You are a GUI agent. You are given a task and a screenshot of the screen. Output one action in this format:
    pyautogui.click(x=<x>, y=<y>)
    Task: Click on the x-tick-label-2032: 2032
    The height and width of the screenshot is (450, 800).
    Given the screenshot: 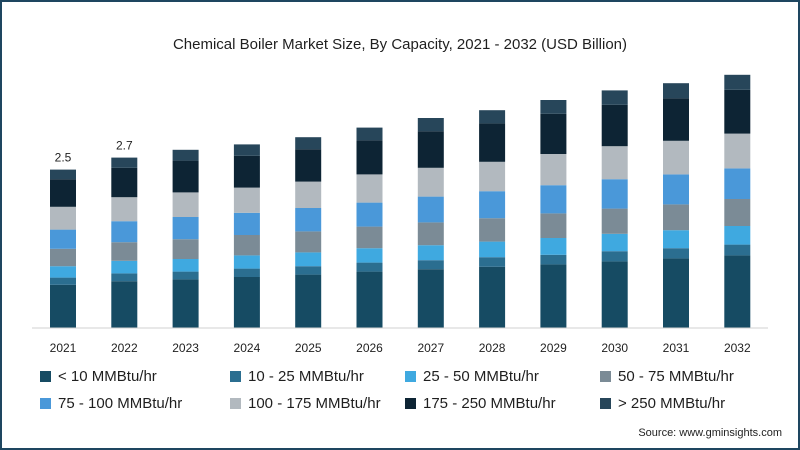 What is the action you would take?
    pyautogui.click(x=737, y=348)
    